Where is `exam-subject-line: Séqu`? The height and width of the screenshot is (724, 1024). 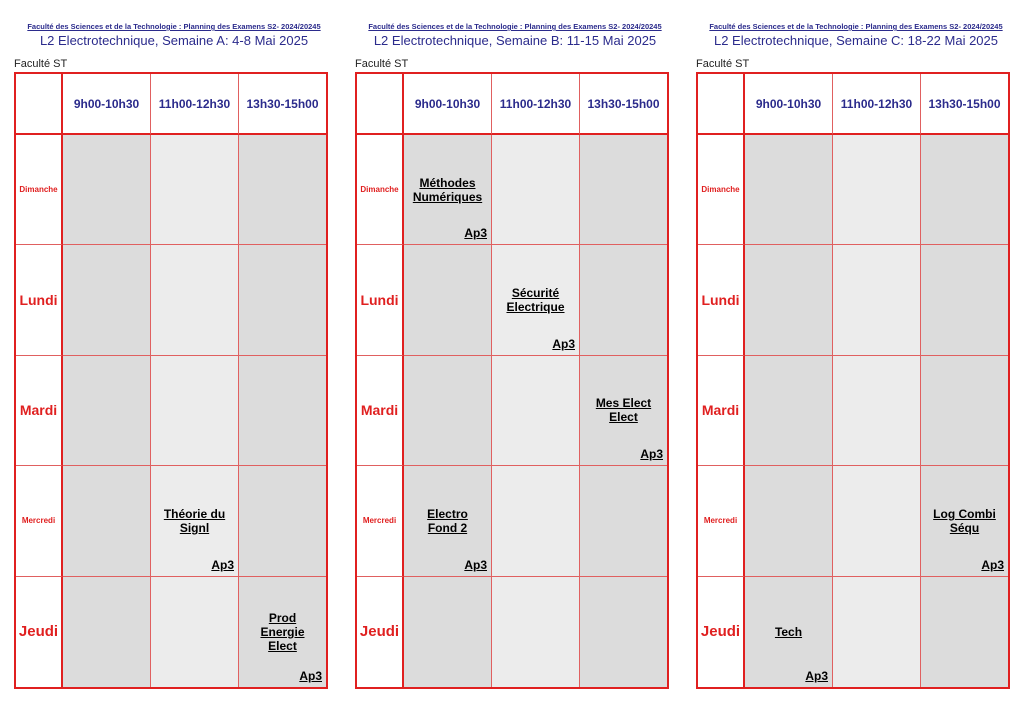
exam-subject-line: Séqu is located at coordinates (964, 527).